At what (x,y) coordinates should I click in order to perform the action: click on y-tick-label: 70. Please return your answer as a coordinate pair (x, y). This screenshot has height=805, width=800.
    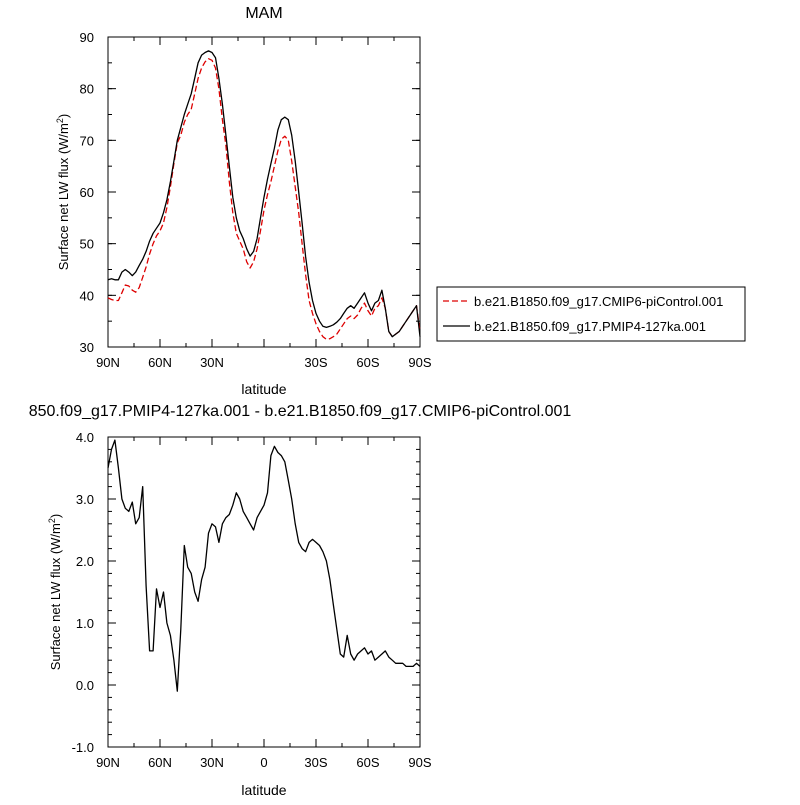
    Looking at the image, I should click on (87, 140).